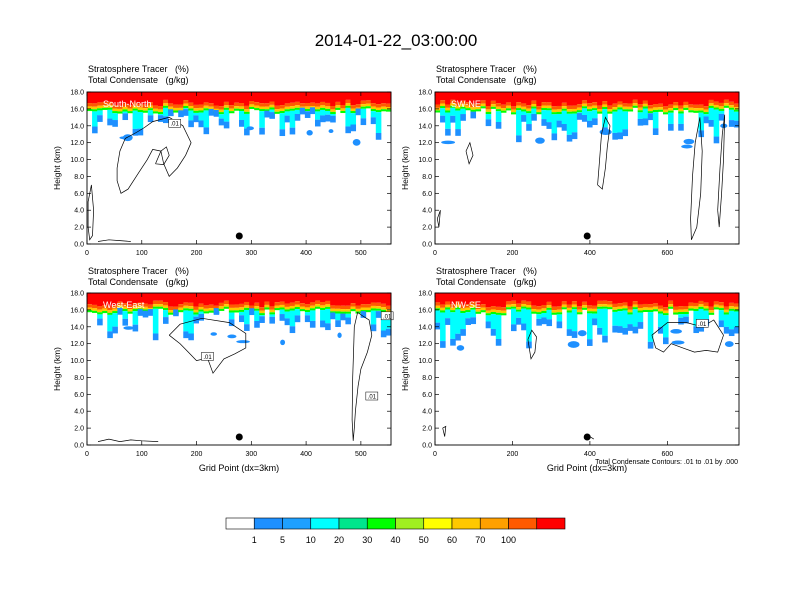 Image resolution: width=792 pixels, height=612 pixels. Describe the element at coordinates (724, 125) in the screenshot. I see `panel-2-blue-blob` at that location.